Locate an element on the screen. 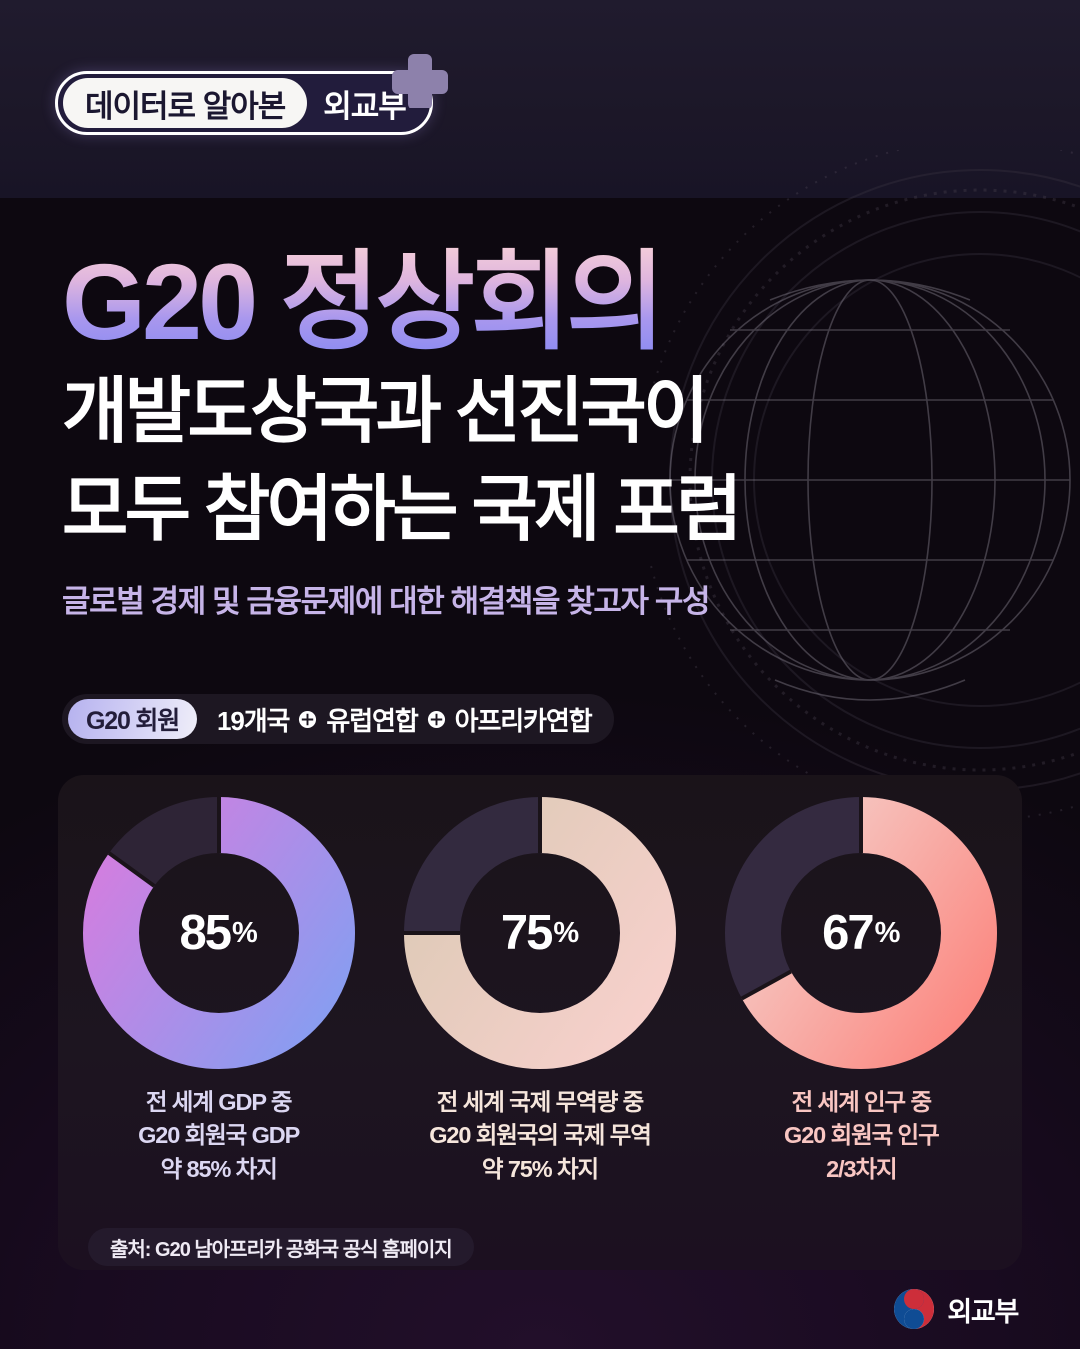 Image resolution: width=1080 pixels, height=1349 pixels. donut-value-number: 85 is located at coordinates (205, 933).